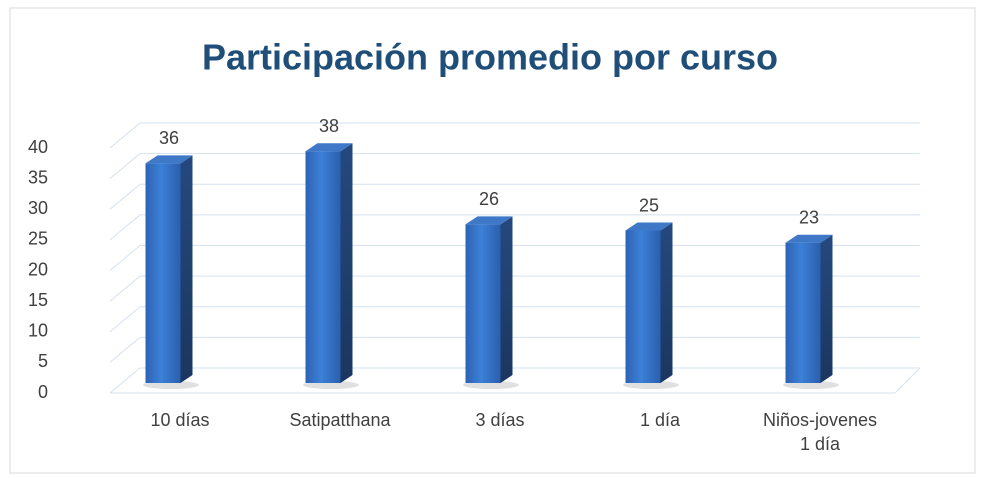  What do you see at coordinates (907, 380) in the screenshot?
I see `floor-edge` at bounding box center [907, 380].